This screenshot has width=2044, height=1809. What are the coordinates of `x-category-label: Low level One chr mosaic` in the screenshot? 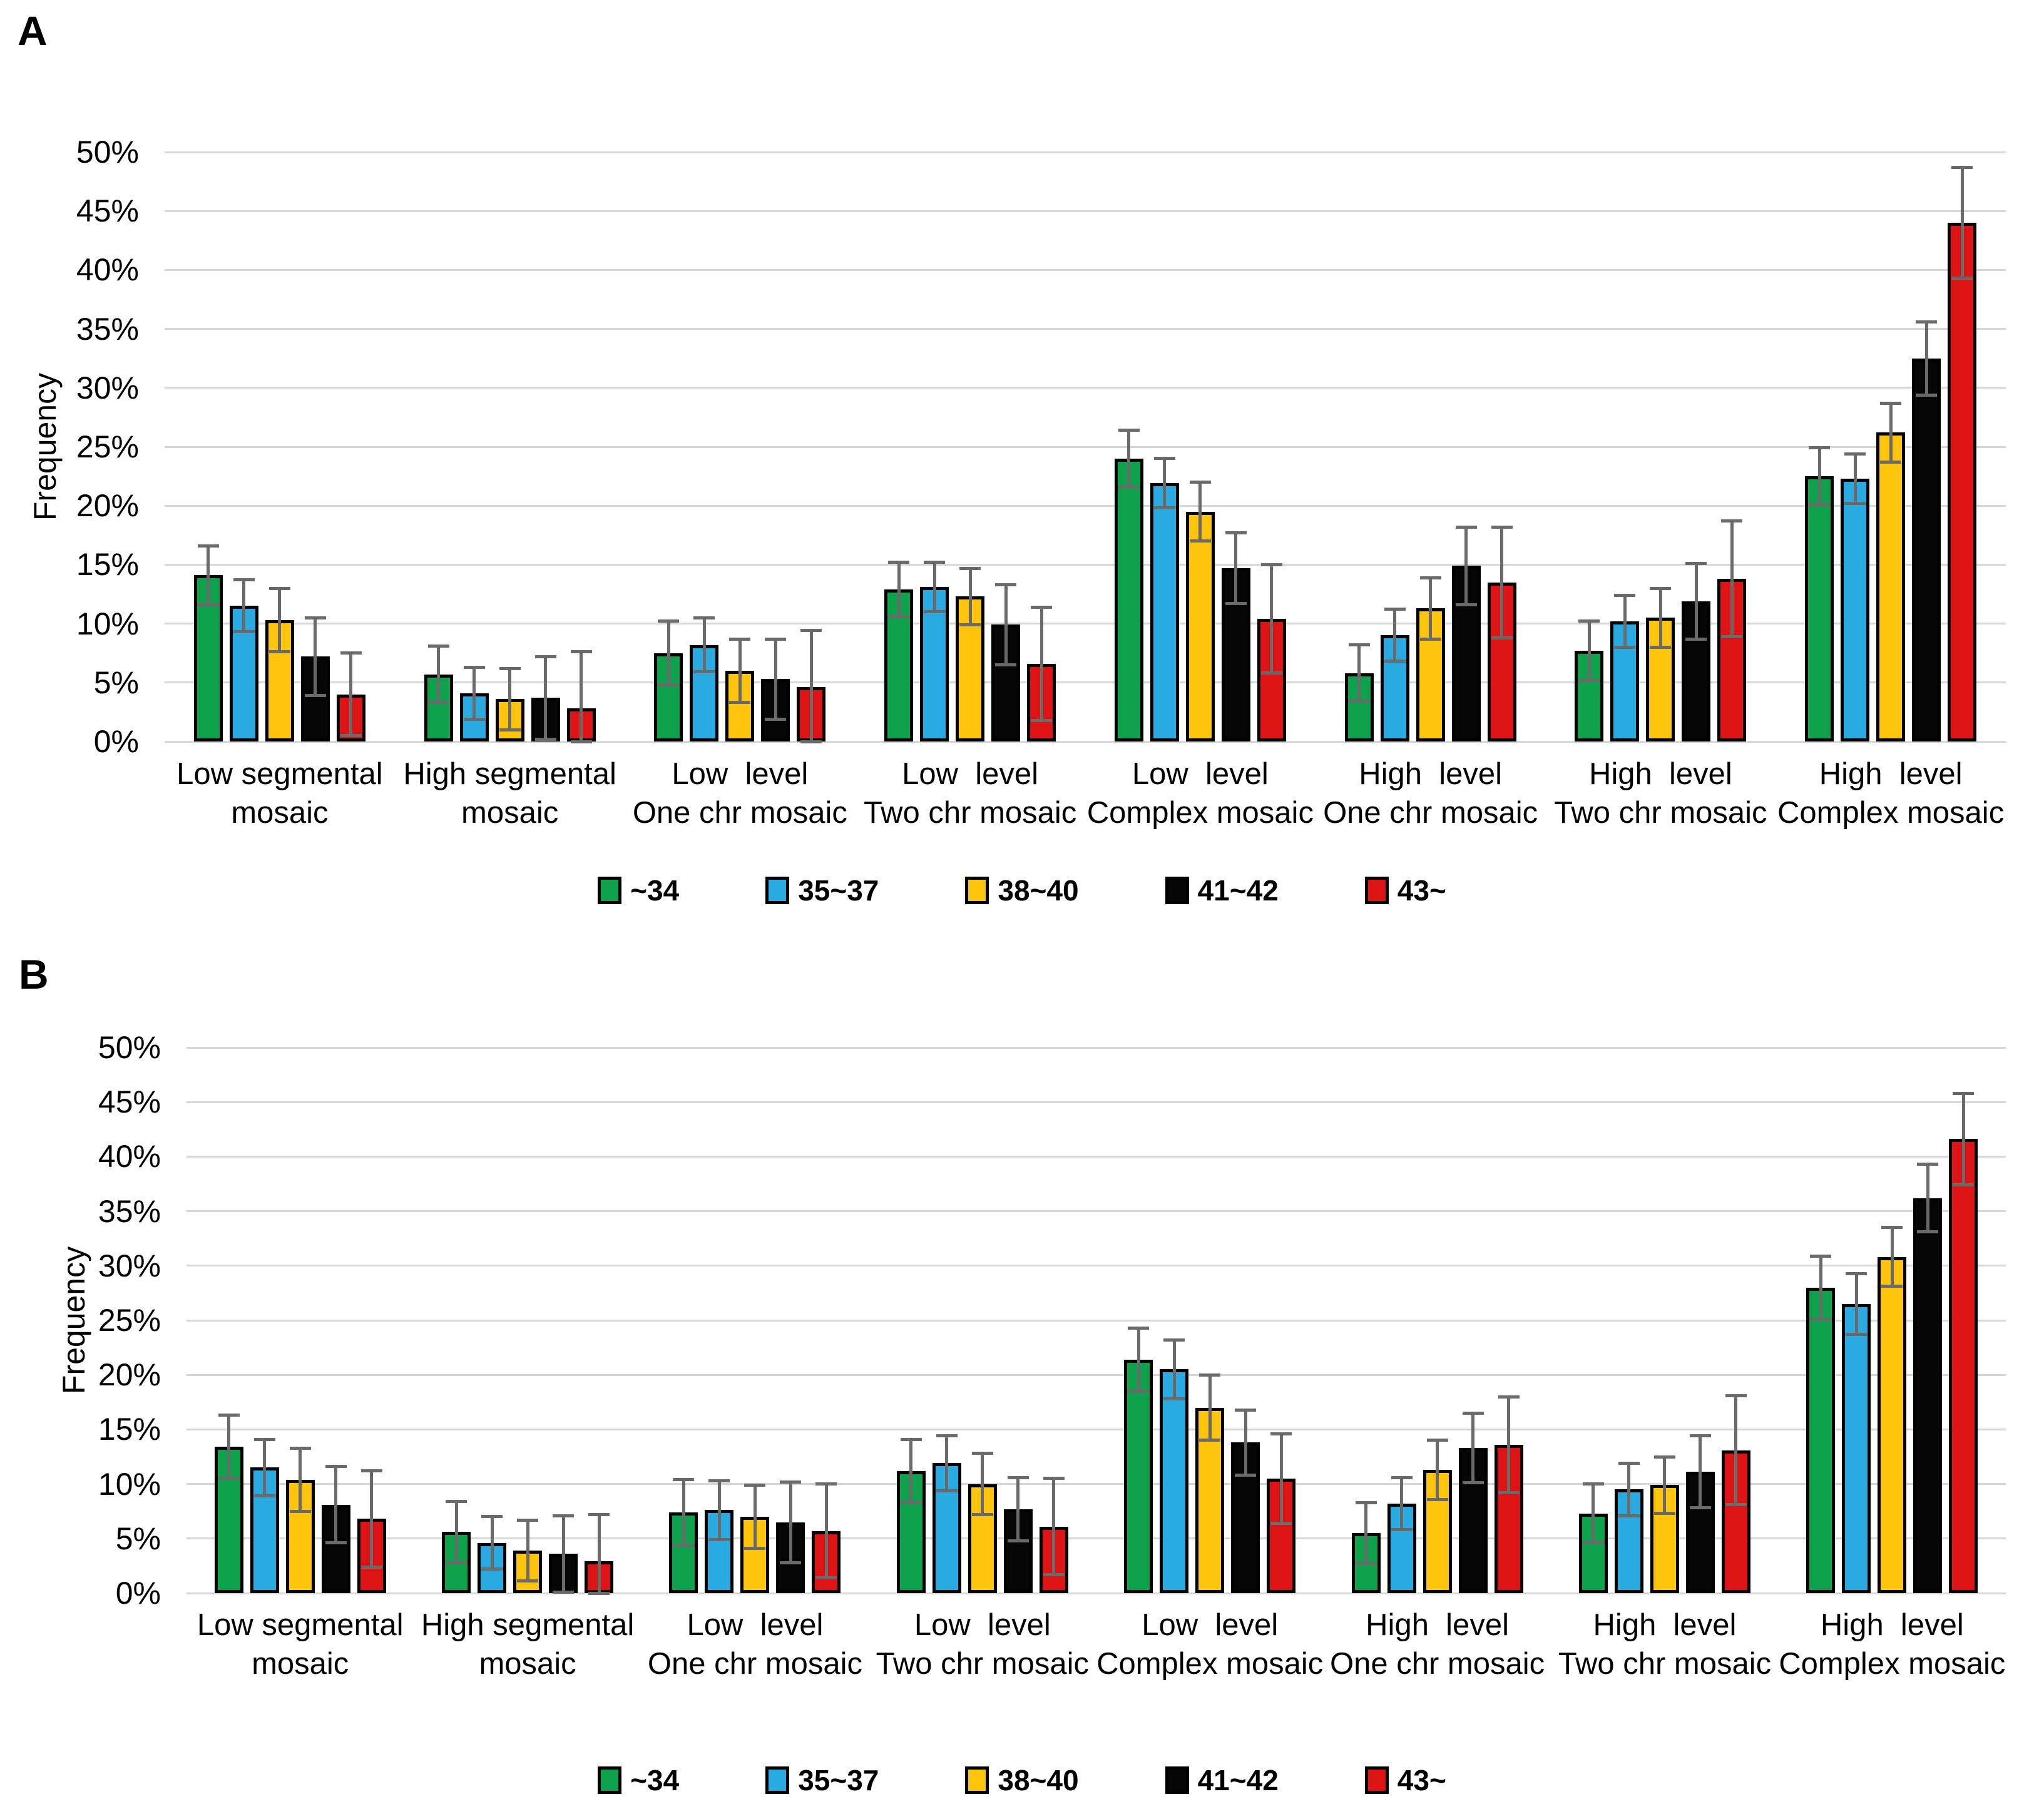 It's located at (741, 793).